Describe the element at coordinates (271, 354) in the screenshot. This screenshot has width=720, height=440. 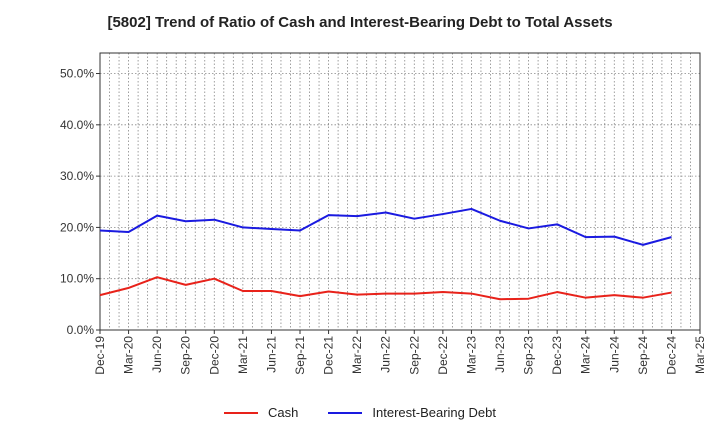
I see `x-tick-label: Jun-21` at that location.